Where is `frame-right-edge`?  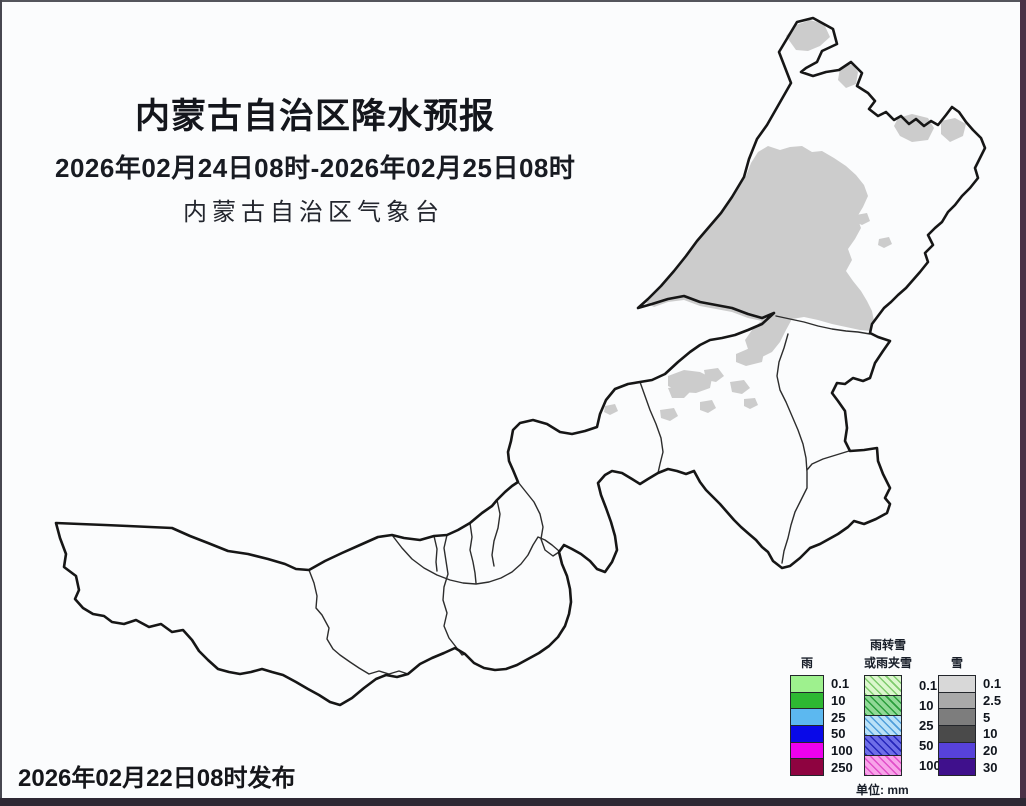
frame-right-edge is located at coordinates (1023, 403).